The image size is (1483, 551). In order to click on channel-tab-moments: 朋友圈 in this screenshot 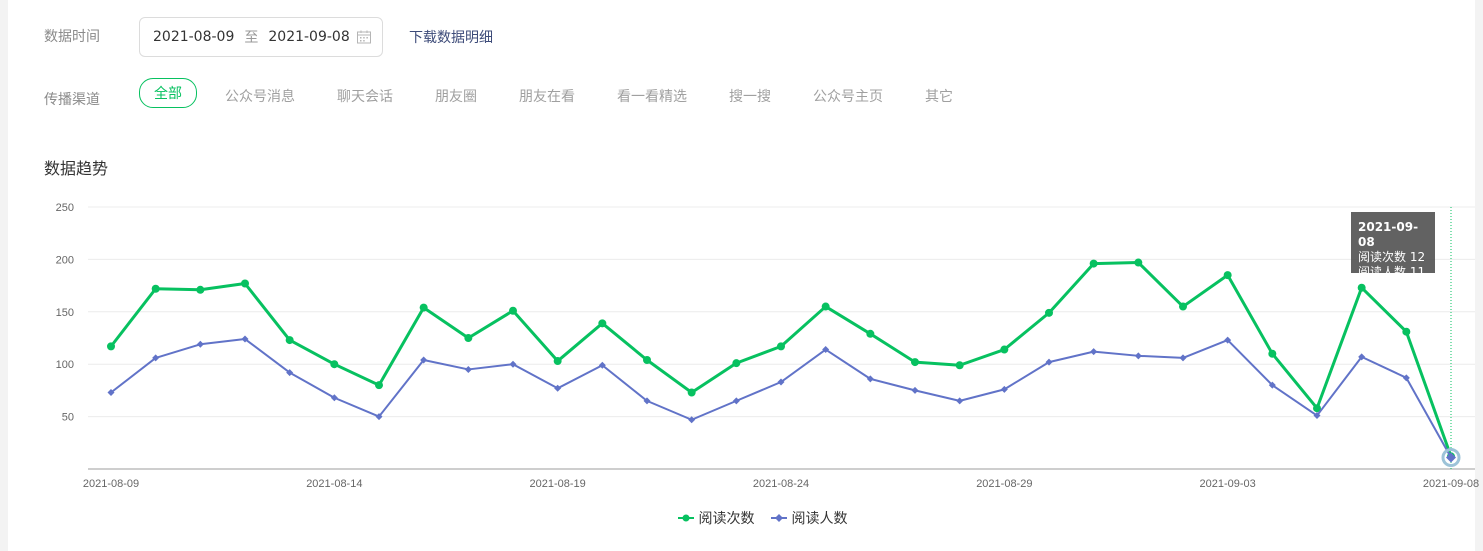, I will do `click(456, 97)`.